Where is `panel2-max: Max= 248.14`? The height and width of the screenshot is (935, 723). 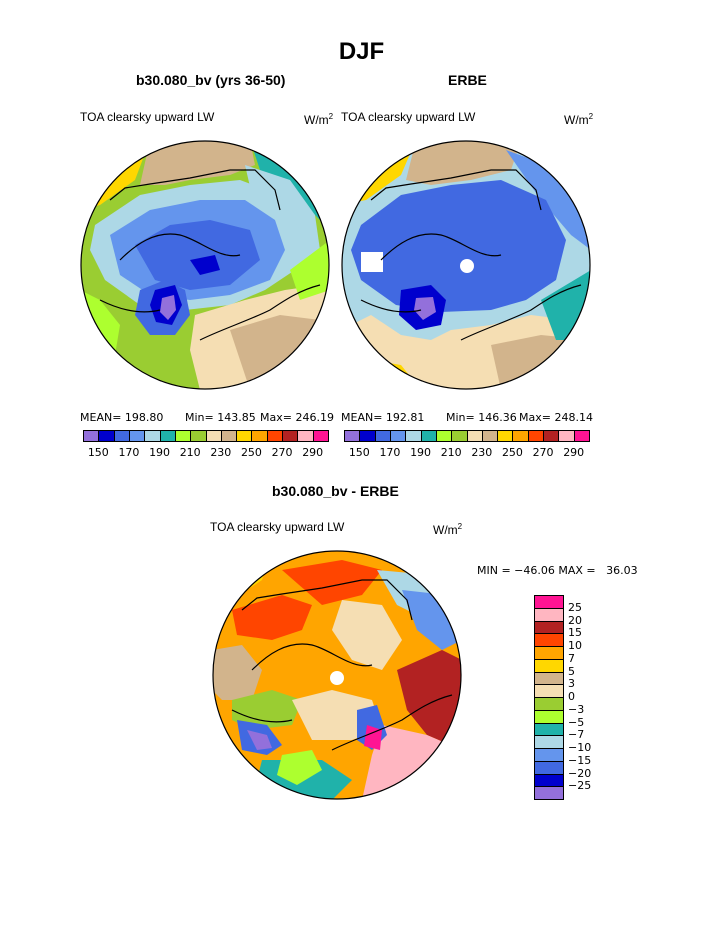
panel2-max: Max= 248.14 is located at coordinates (556, 417).